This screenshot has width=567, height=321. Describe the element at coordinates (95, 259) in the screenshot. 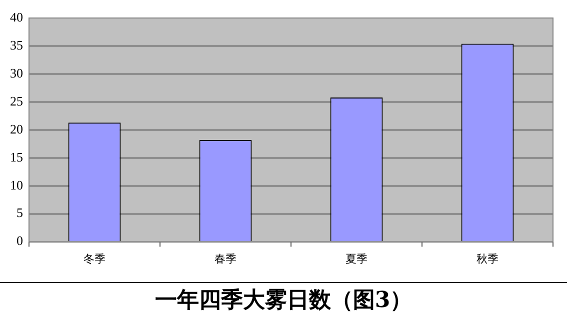

I see `x-tick-label: 冬季` at that location.